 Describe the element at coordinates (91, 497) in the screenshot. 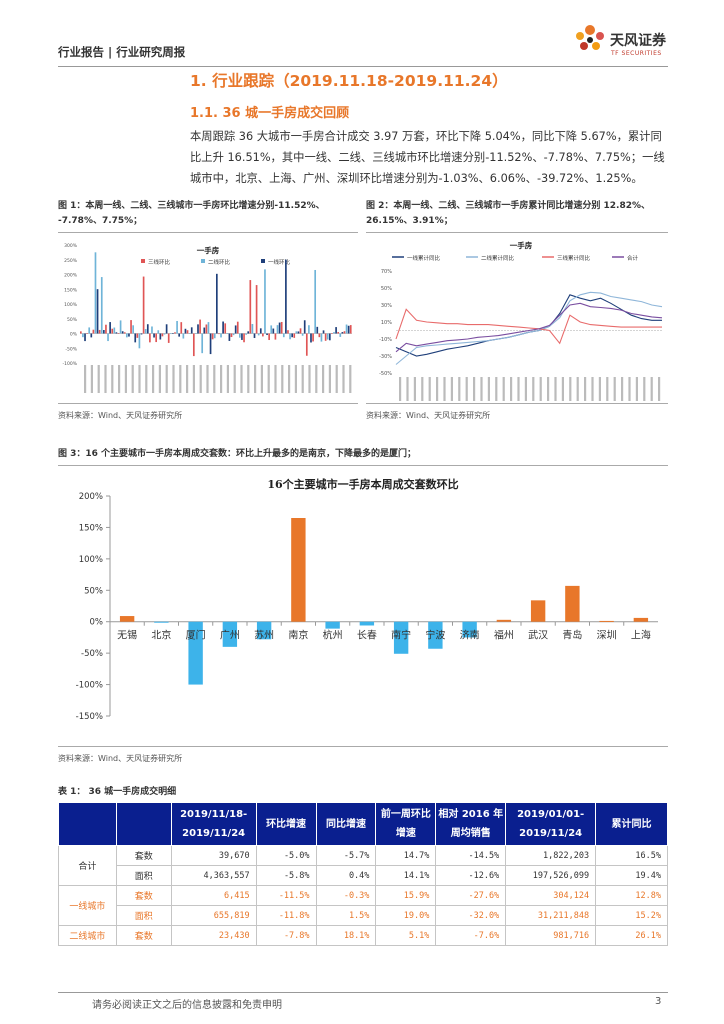

I see `y-tick-label: 200%` at that location.